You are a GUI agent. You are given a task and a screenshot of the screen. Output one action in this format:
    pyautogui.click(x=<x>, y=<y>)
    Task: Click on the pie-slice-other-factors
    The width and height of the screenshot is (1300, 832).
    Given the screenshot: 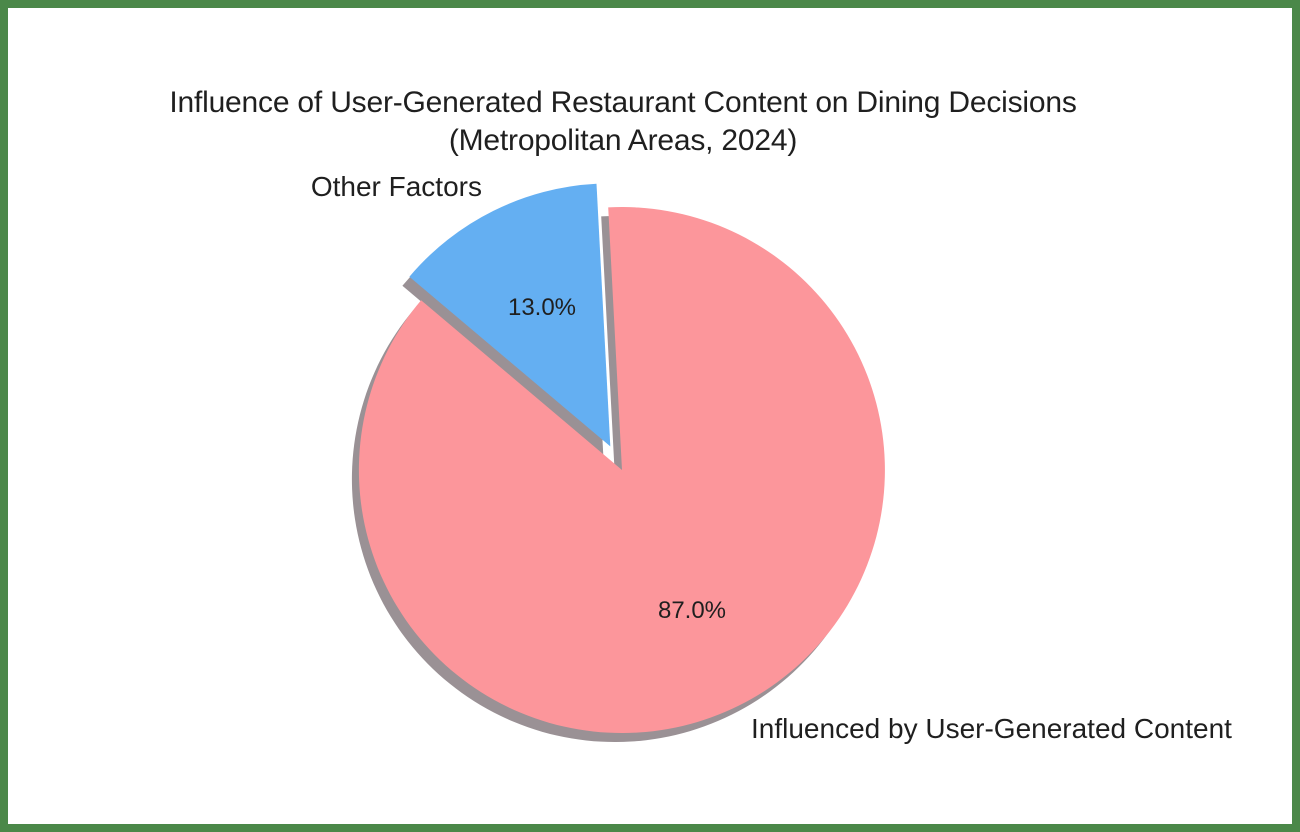 What is the action you would take?
    pyautogui.click(x=510, y=315)
    